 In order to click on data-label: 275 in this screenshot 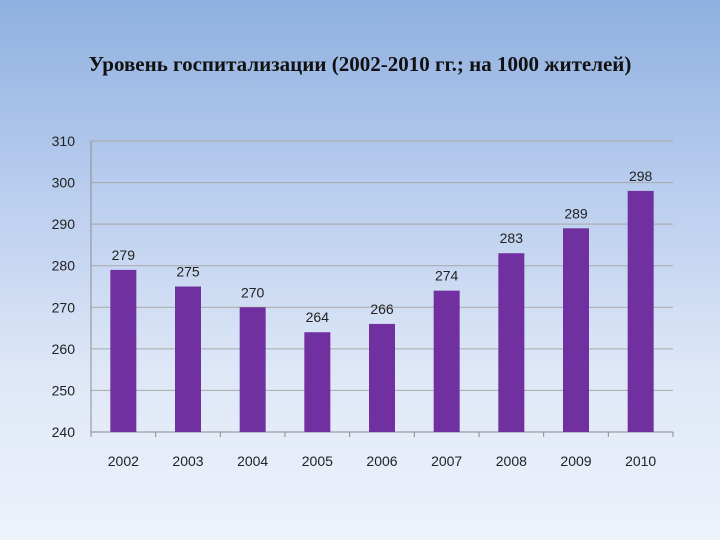, I will do `click(188, 272)`.